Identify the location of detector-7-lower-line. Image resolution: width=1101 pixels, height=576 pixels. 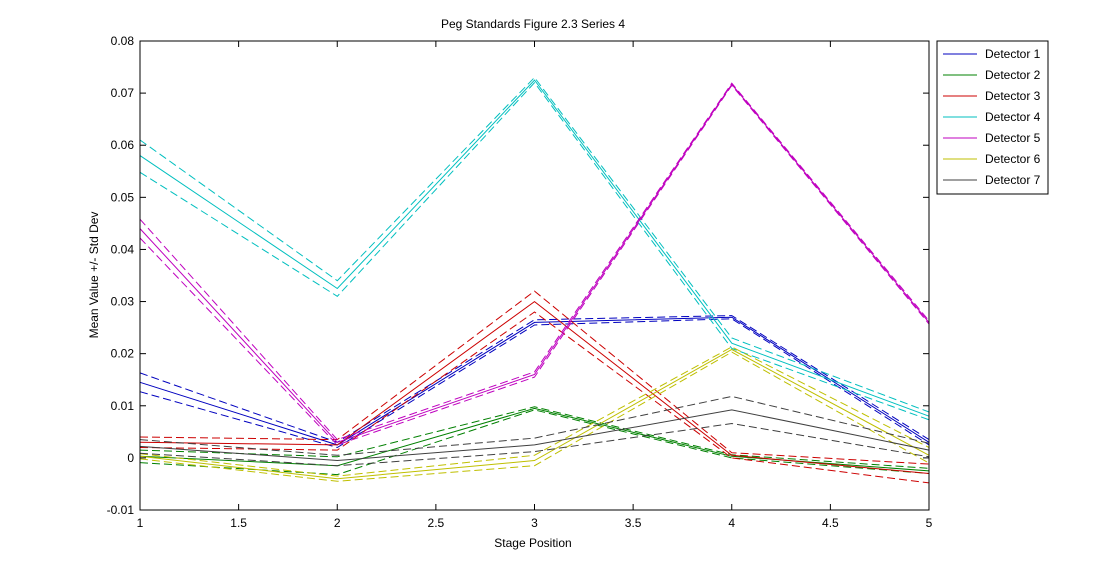
(534, 444).